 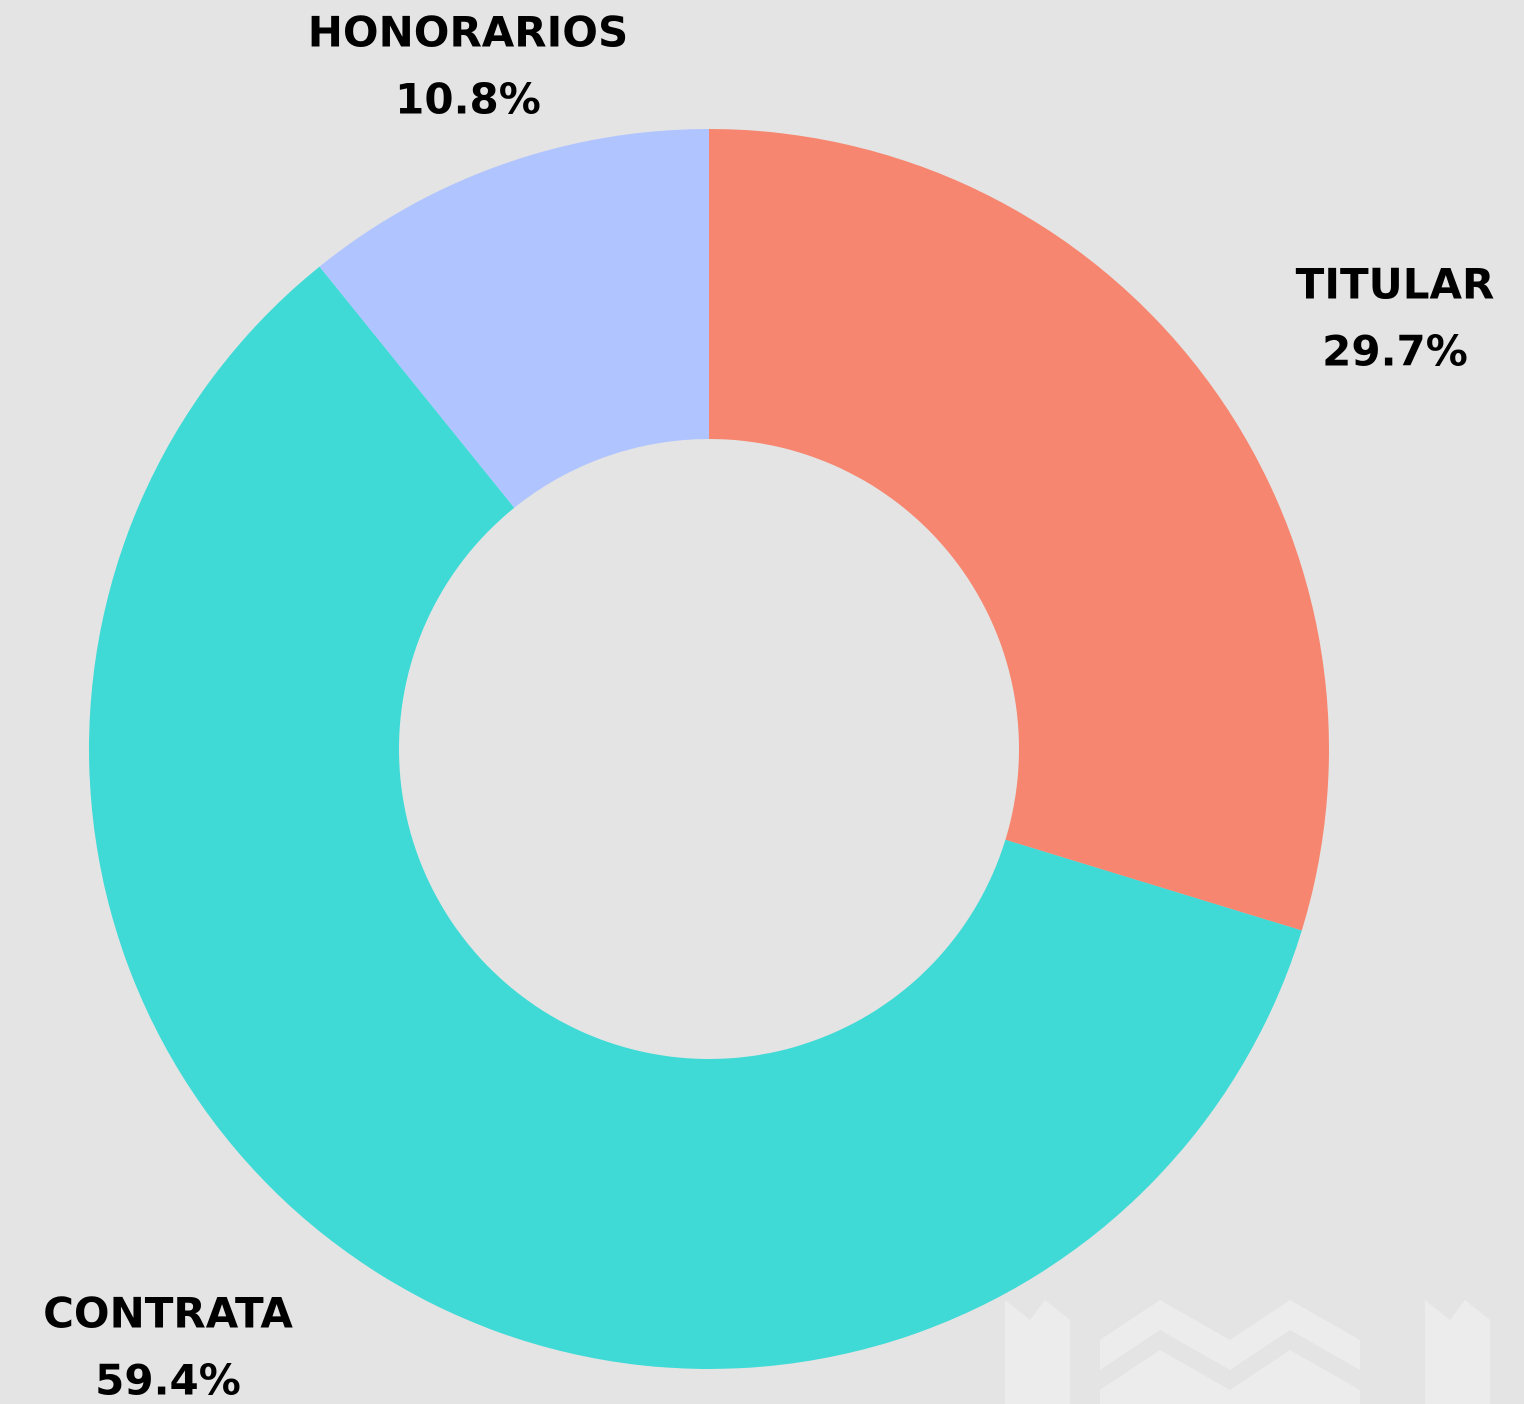 What do you see at coordinates (168, 1380) in the screenshot?
I see `slice-value-label: 59.4%` at bounding box center [168, 1380].